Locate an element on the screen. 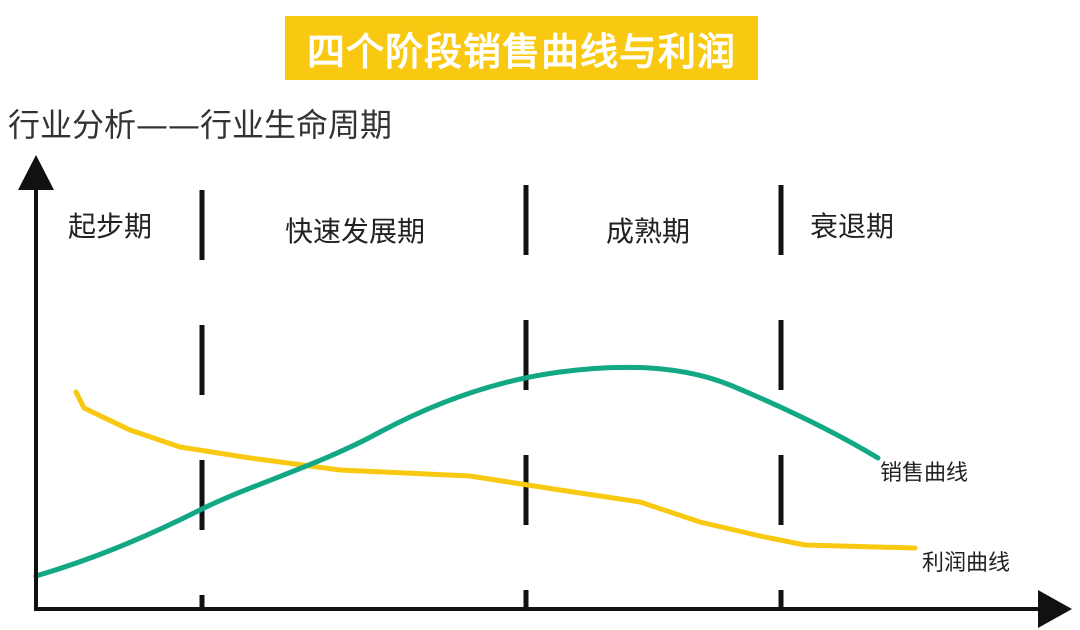 This screenshot has height=630, width=1080. stage-growth: 快速发展期 is located at coordinates (355, 231).